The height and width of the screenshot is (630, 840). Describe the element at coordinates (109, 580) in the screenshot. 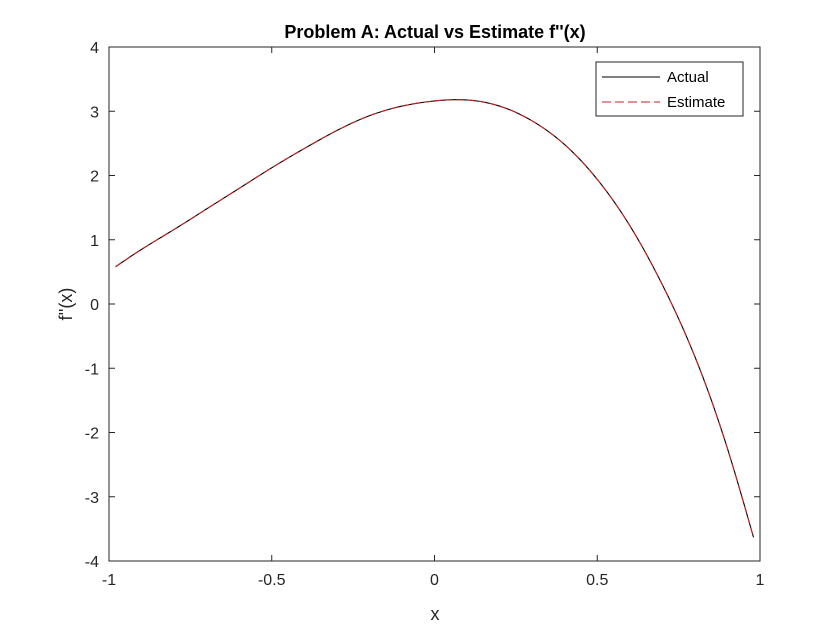

I see `x-tick-label: -1` at that location.